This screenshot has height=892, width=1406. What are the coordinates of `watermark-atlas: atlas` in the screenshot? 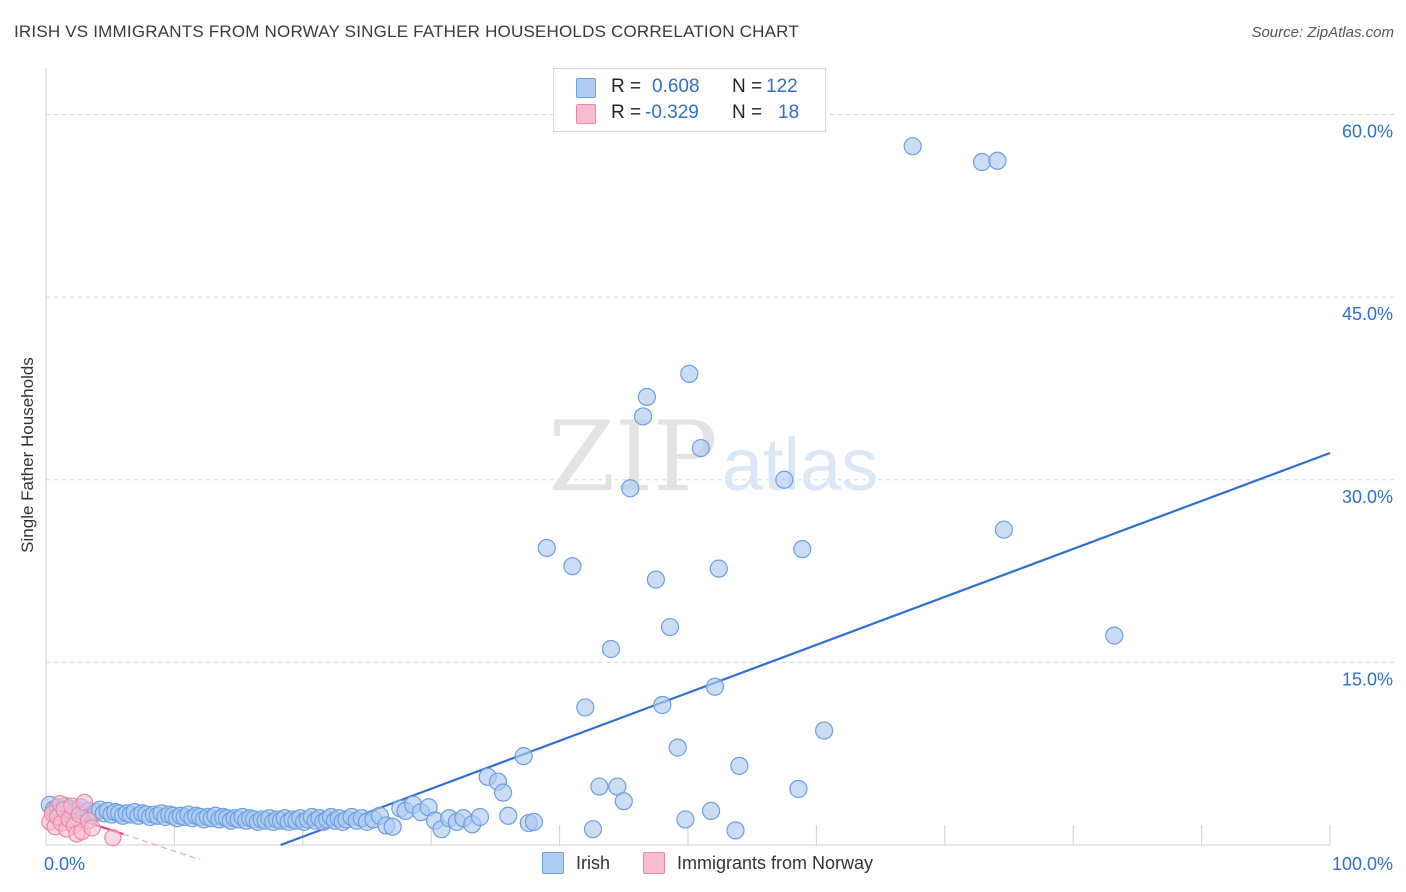 It's located at (800, 464).